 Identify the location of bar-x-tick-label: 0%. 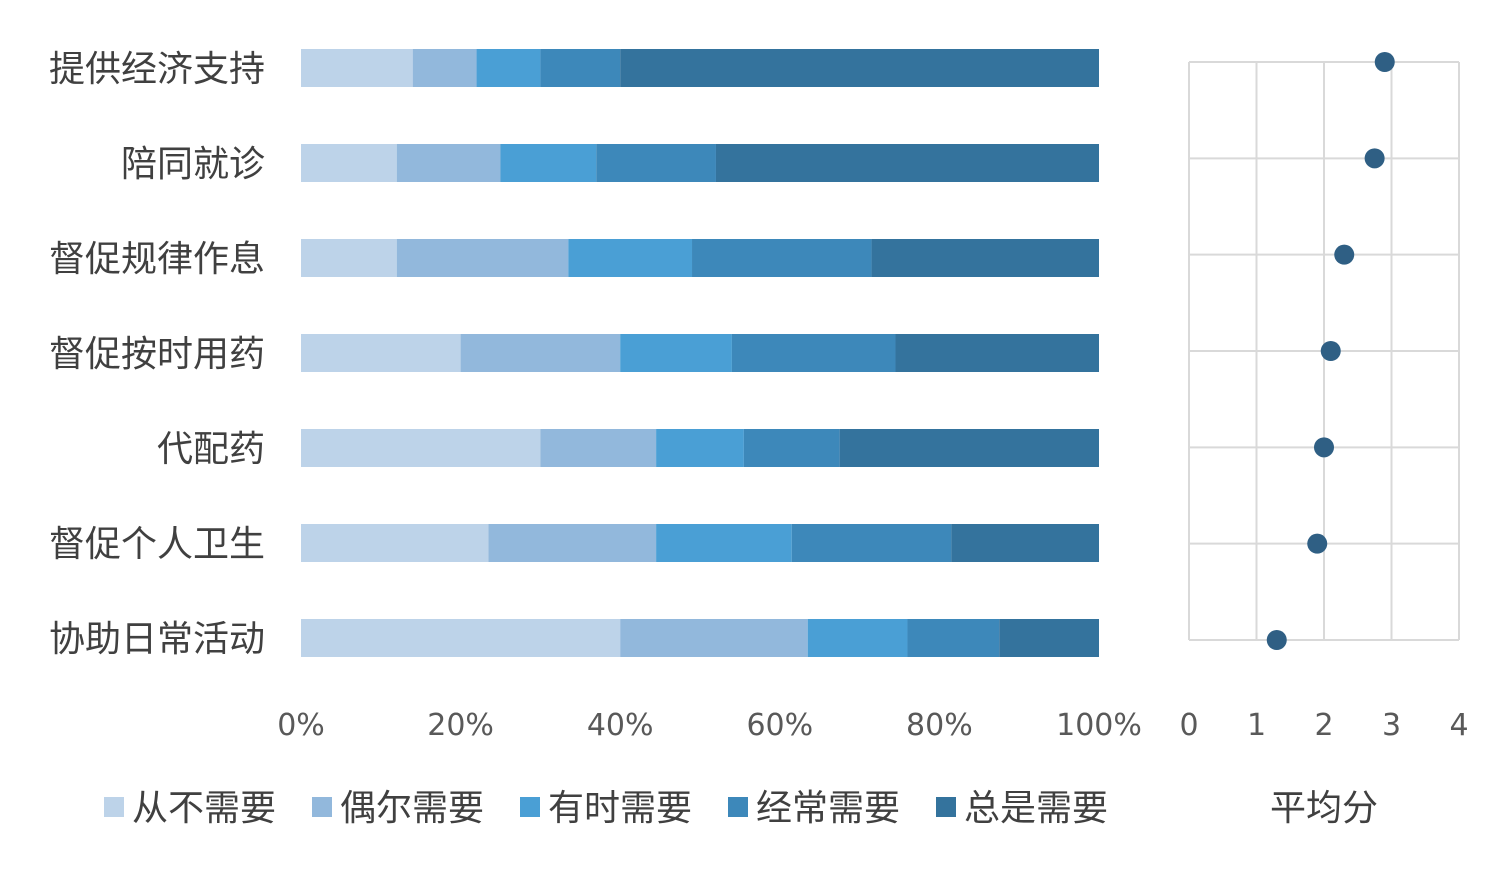
(301, 725).